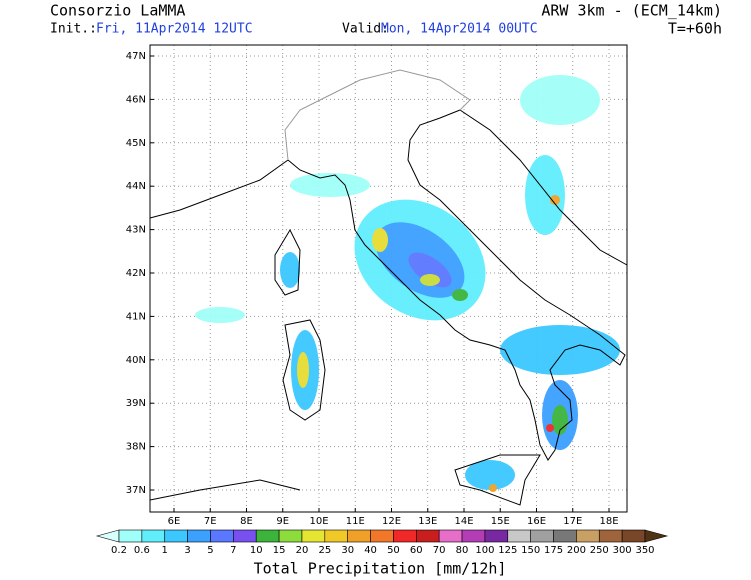  Describe the element at coordinates (136, 447) in the screenshot. I see `lat-label: 38N` at that location.